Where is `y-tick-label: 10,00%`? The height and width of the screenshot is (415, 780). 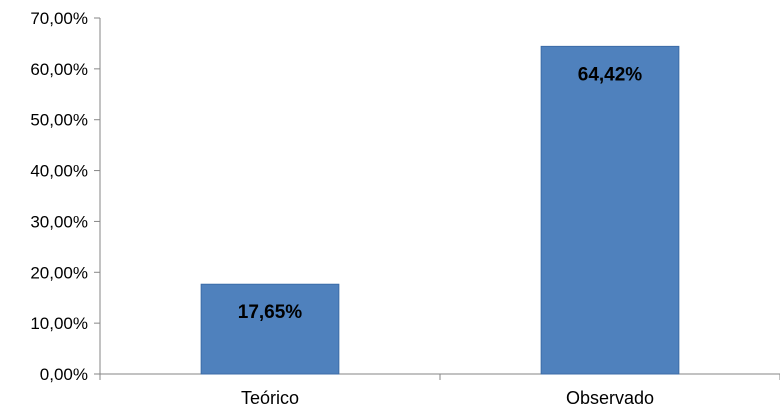 y-tick-label: 10,00% is located at coordinates (59, 323).